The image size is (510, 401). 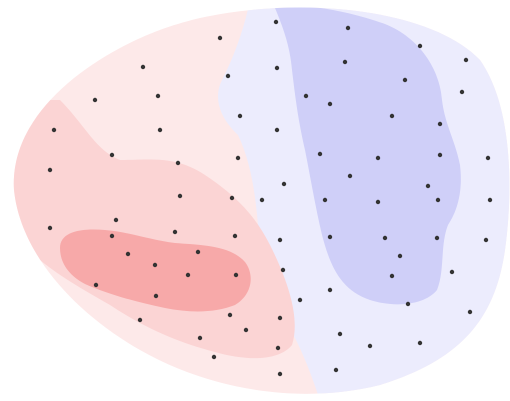 What do you see at coordinates (155, 270) in the screenshot?
I see `strong-positive-region` at bounding box center [155, 270].